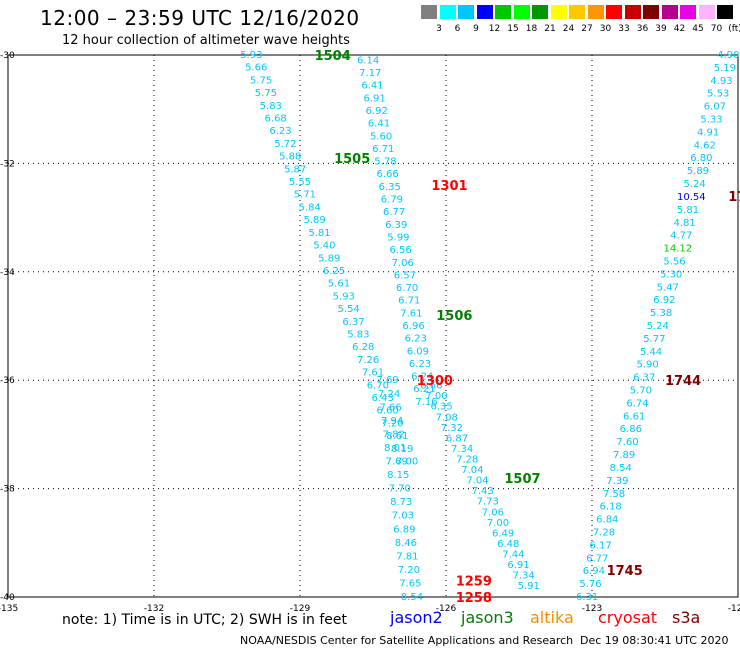 This screenshot has height=650, width=740. I want to click on lat-tick-label: -36, so click(7, 381).